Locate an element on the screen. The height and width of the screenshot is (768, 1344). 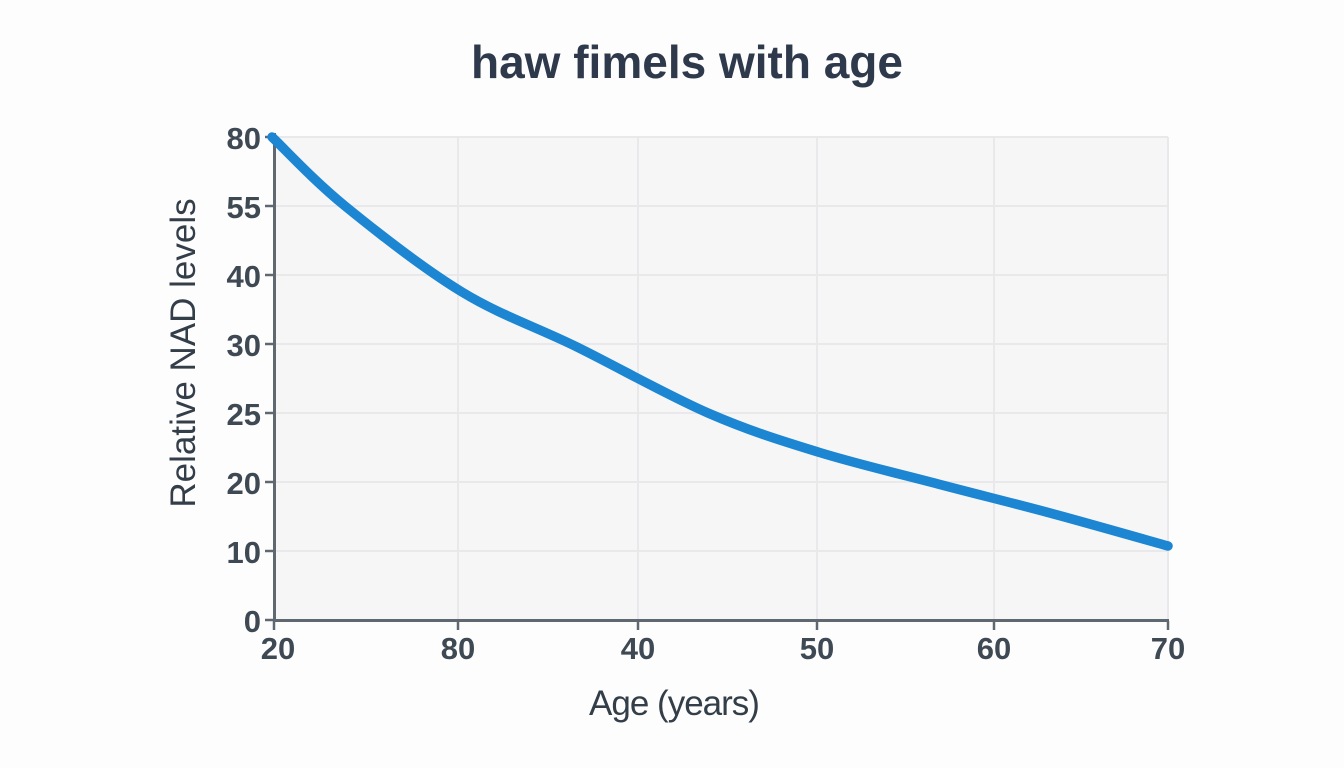
svg-text: Relative NAD levels is located at coordinates (183, 352).